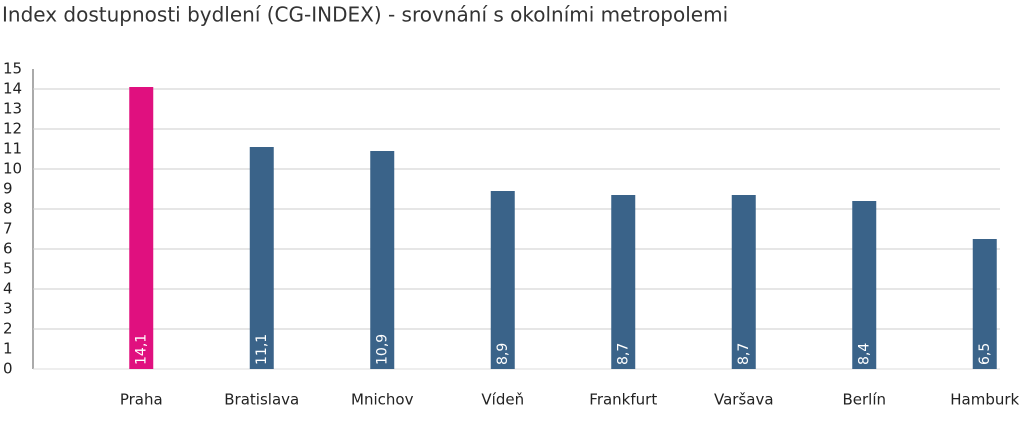 This screenshot has height=444, width=1024. I want to click on x-tick-label: Praha, so click(141, 400).